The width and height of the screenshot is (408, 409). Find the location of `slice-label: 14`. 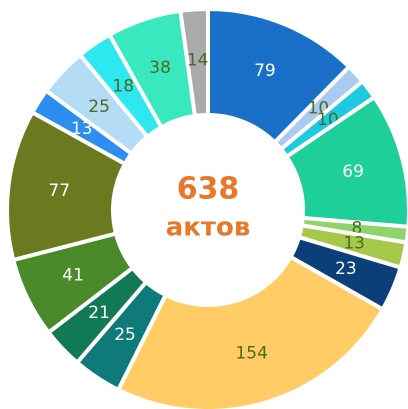

slice-label: 14 is located at coordinates (198, 60).